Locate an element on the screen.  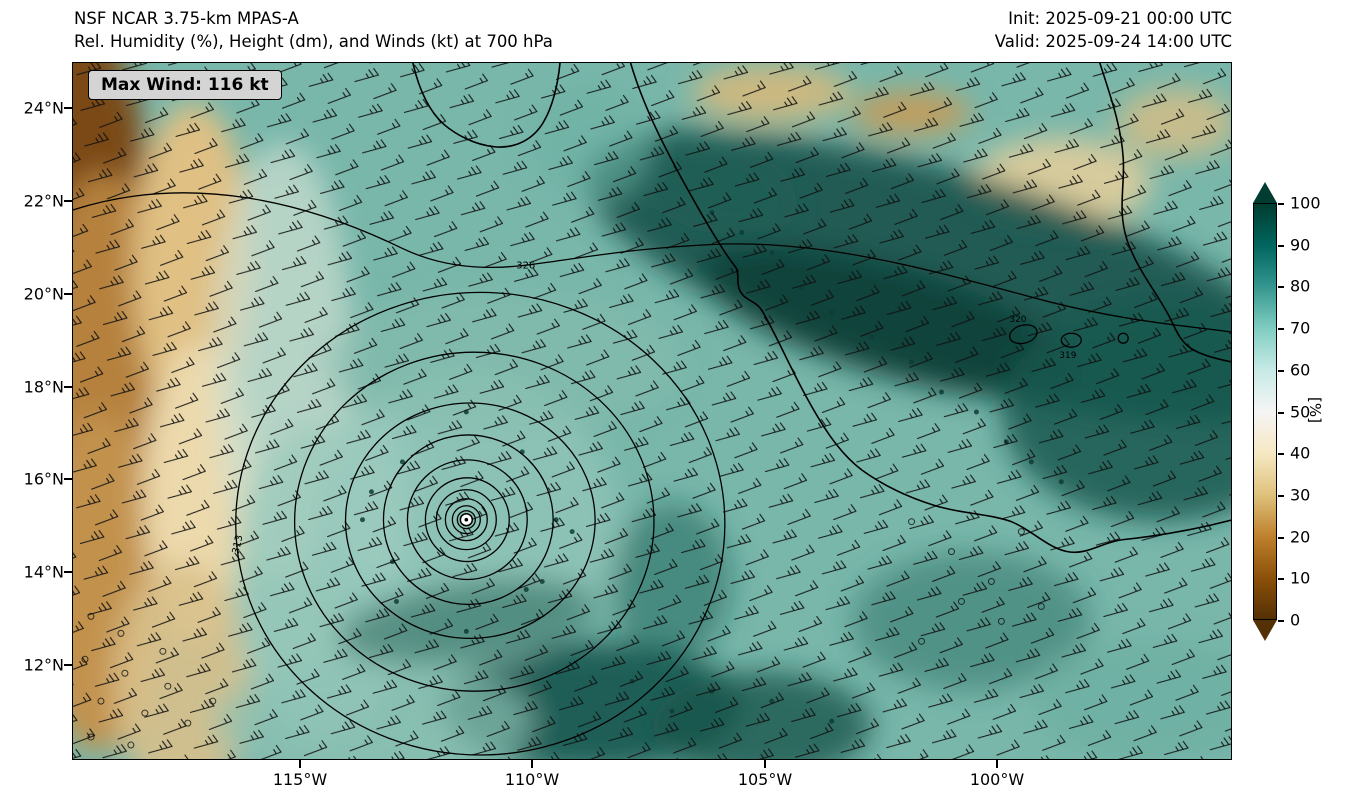
coastline-baja is located at coordinates (486, 105).